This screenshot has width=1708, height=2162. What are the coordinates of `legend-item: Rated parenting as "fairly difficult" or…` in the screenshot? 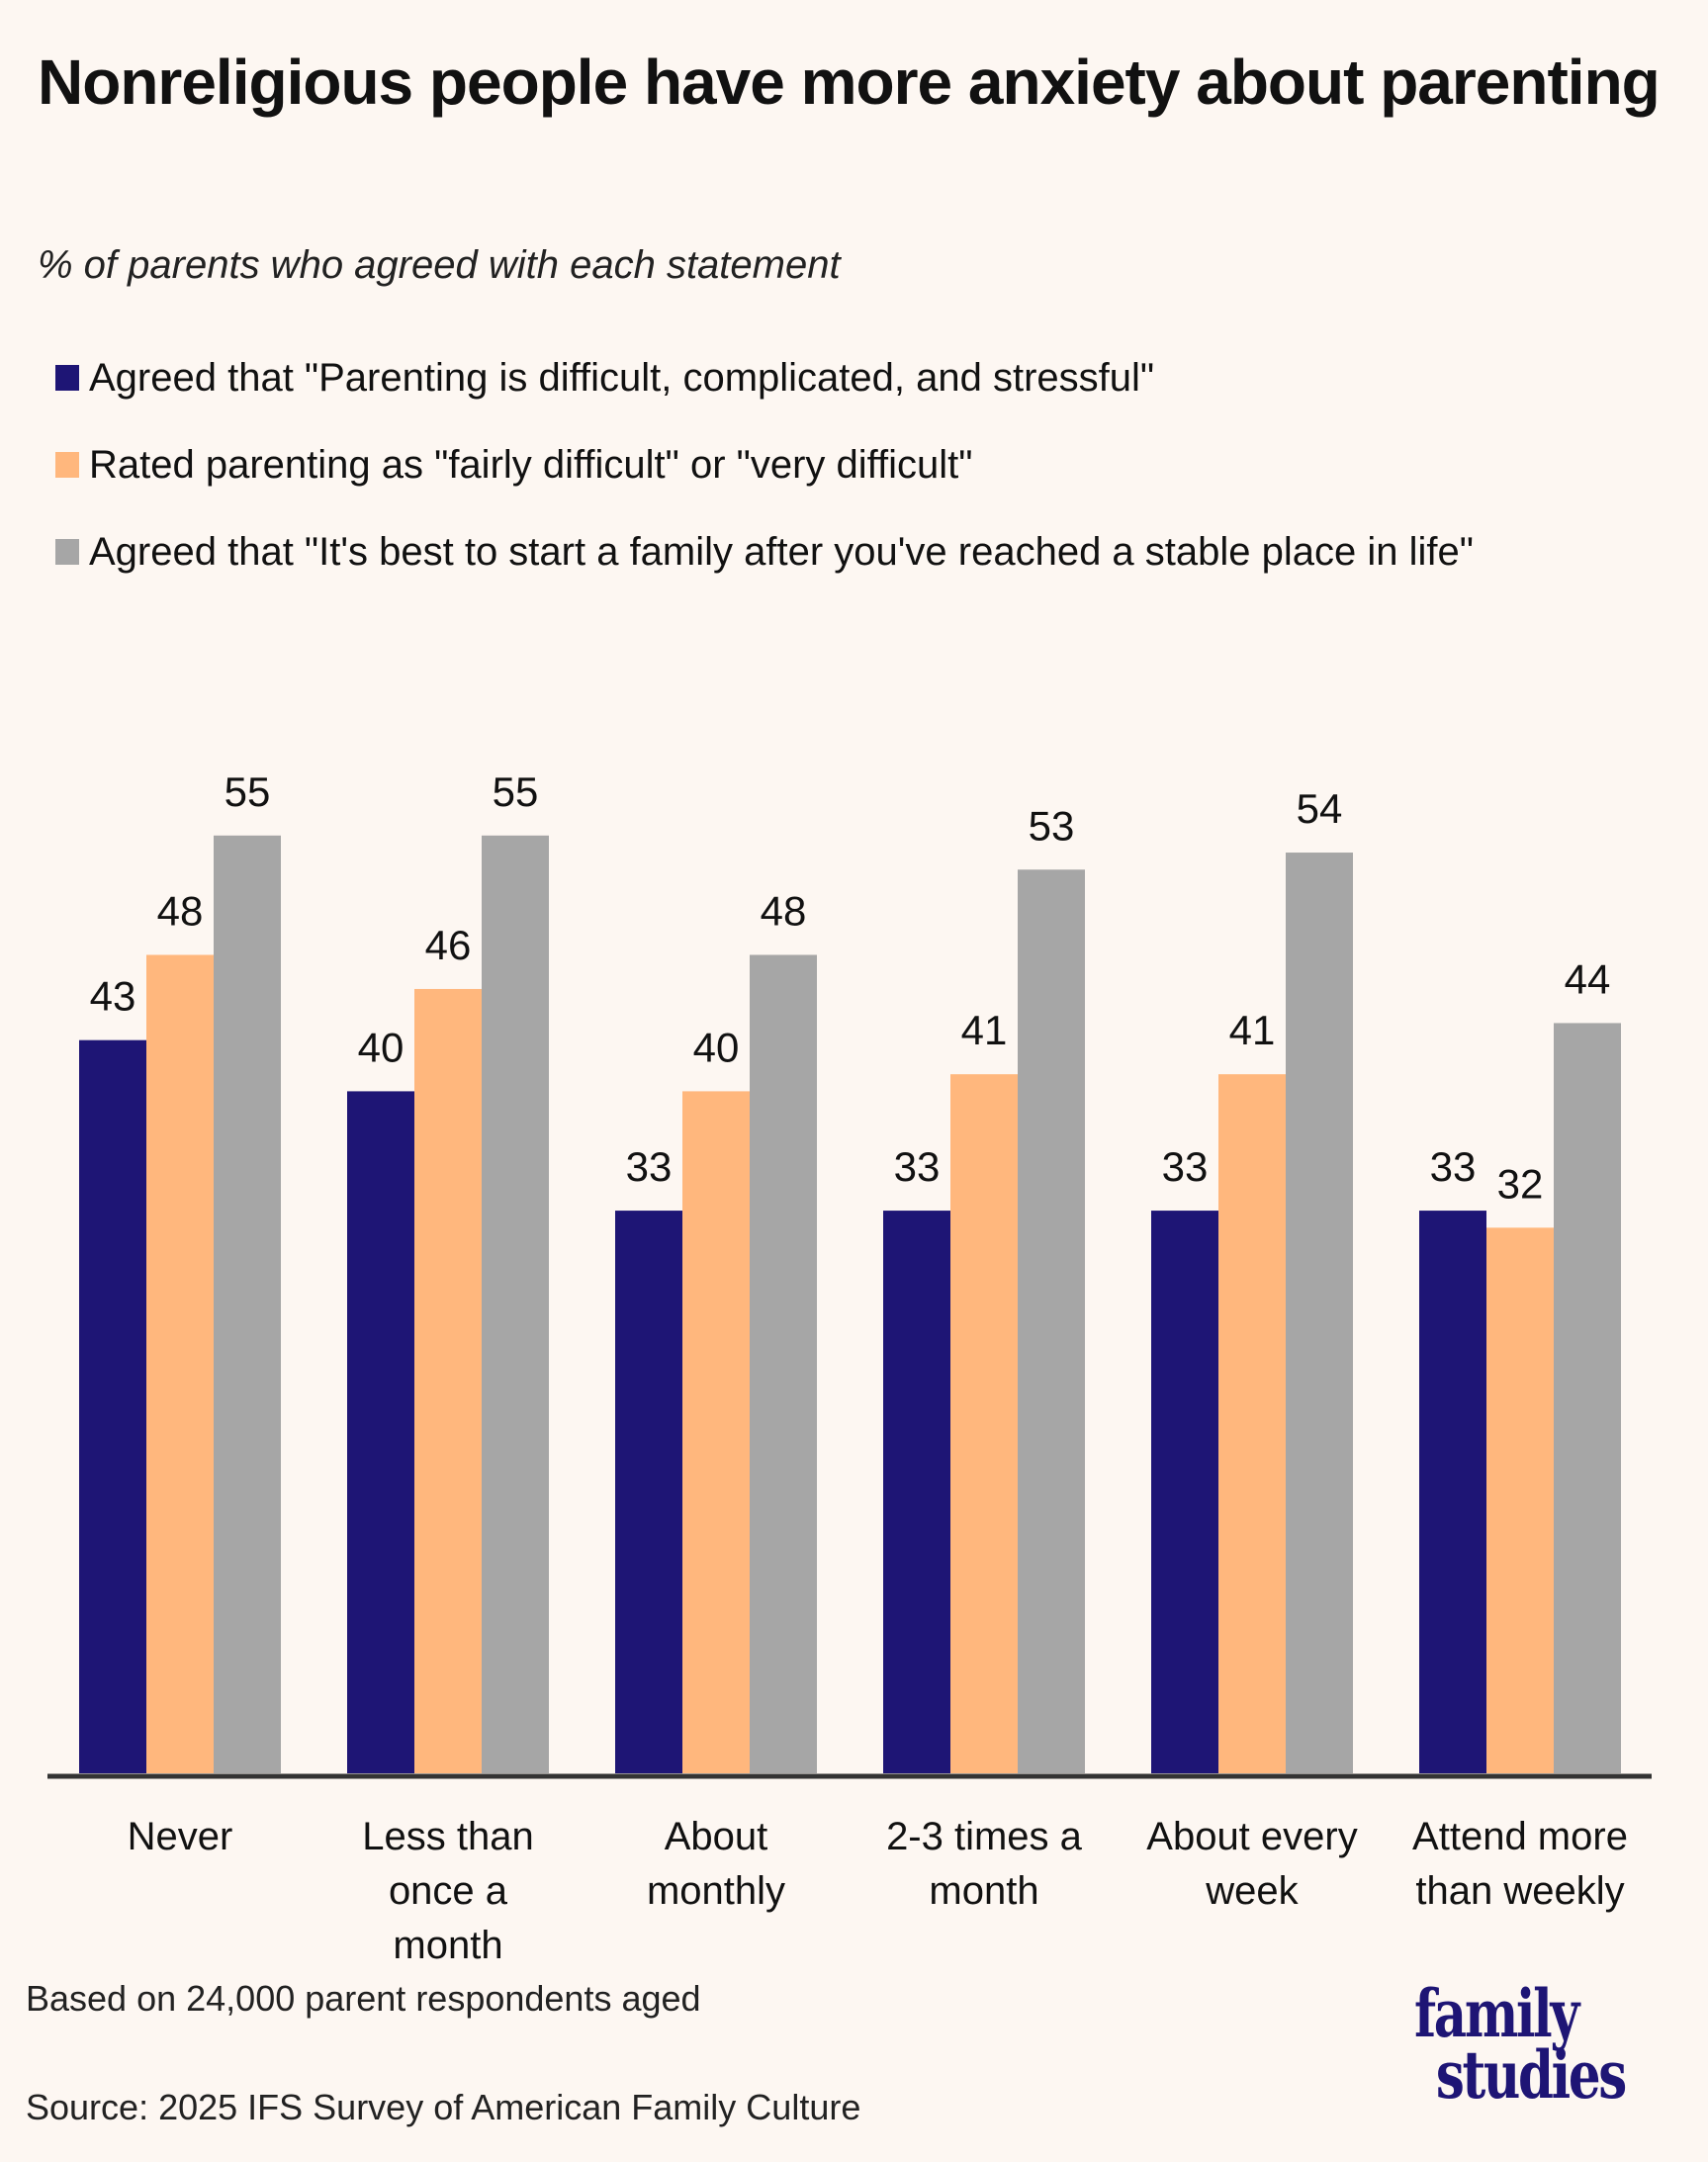 It's located at (764, 464).